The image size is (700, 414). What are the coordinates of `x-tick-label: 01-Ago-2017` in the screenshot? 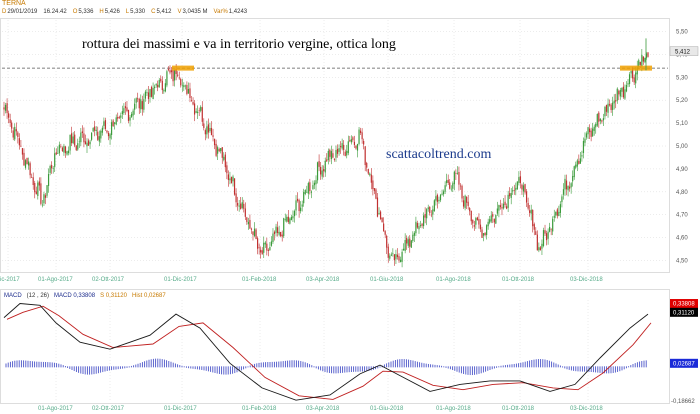 It's located at (55, 280).